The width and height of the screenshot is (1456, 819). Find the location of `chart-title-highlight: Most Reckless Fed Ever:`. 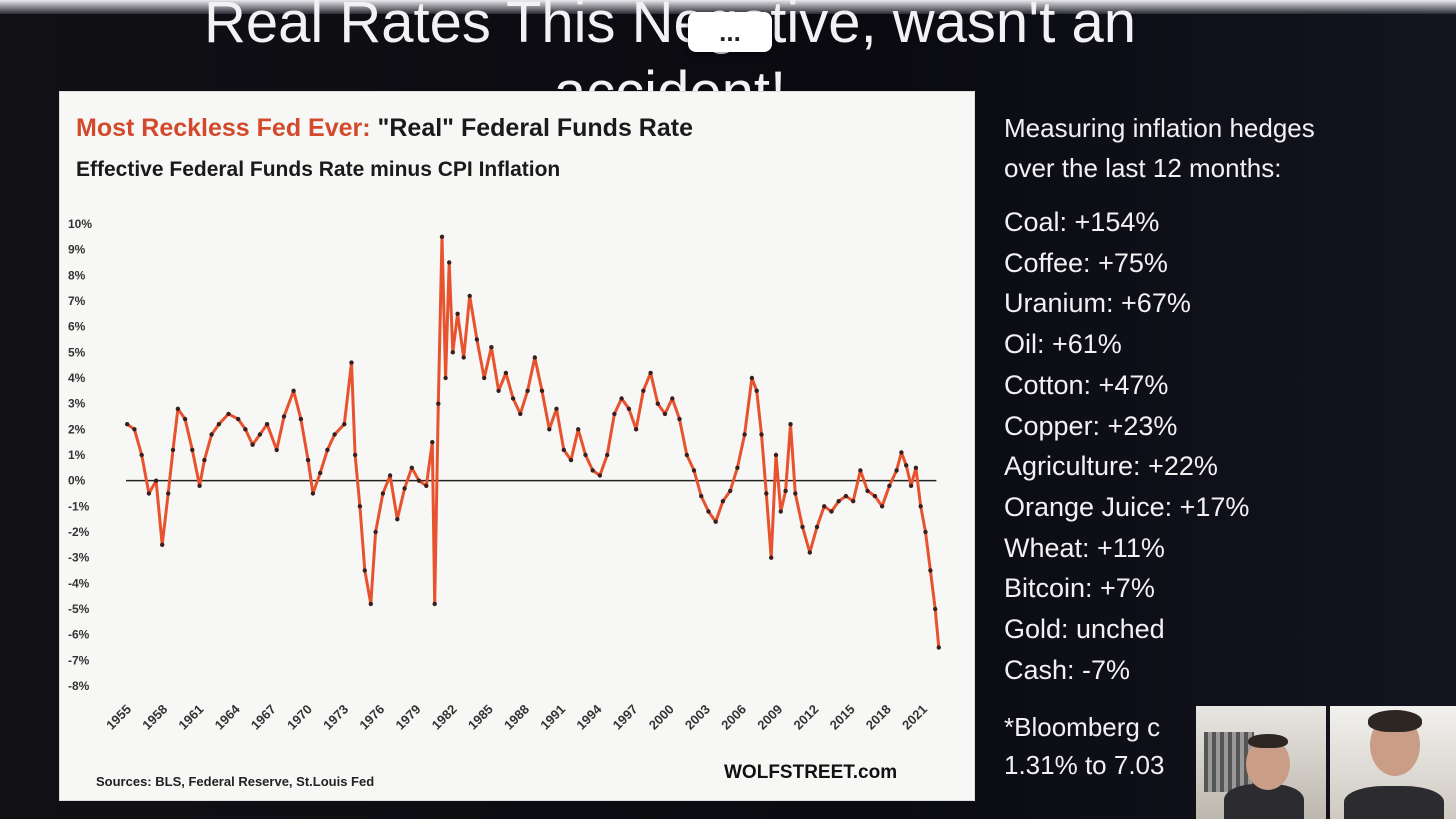

chart-title-highlight: Most Reckless Fed Ever: is located at coordinates (223, 128).